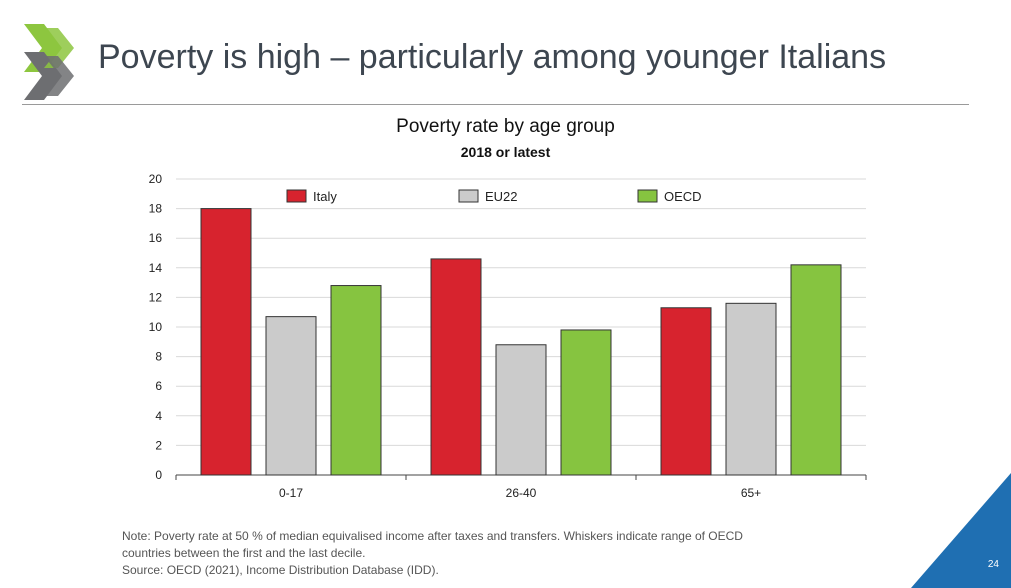 The width and height of the screenshot is (1011, 588). I want to click on bar-oecd-65+, so click(816, 370).